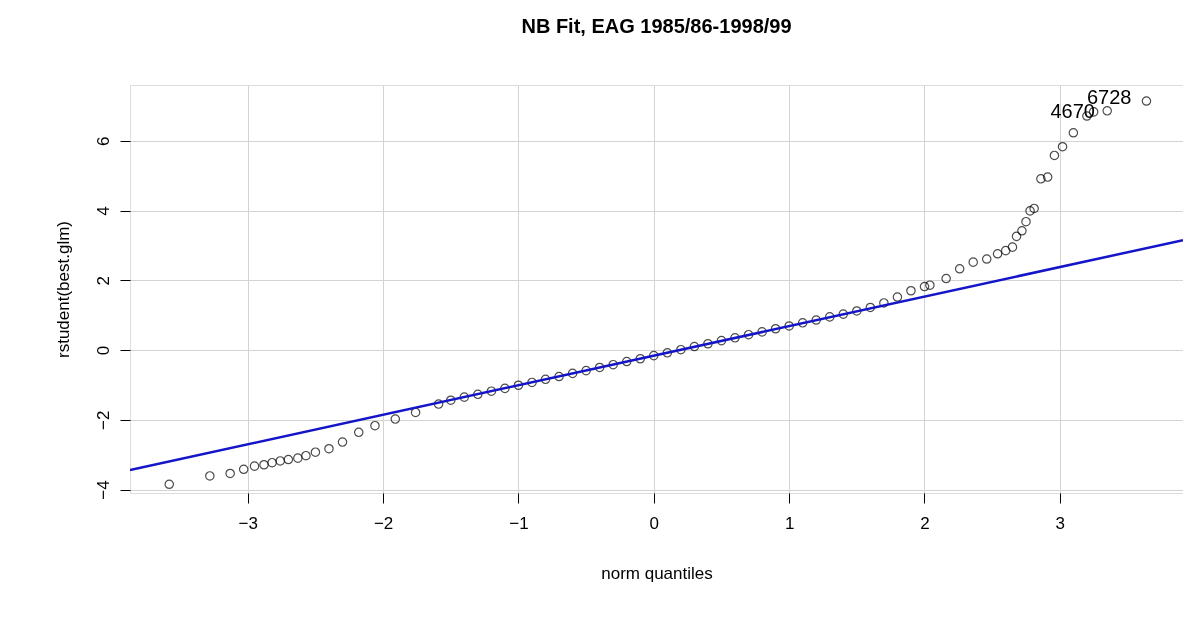 The image size is (1183, 628). I want to click on x-tick-label: −1, so click(519, 523).